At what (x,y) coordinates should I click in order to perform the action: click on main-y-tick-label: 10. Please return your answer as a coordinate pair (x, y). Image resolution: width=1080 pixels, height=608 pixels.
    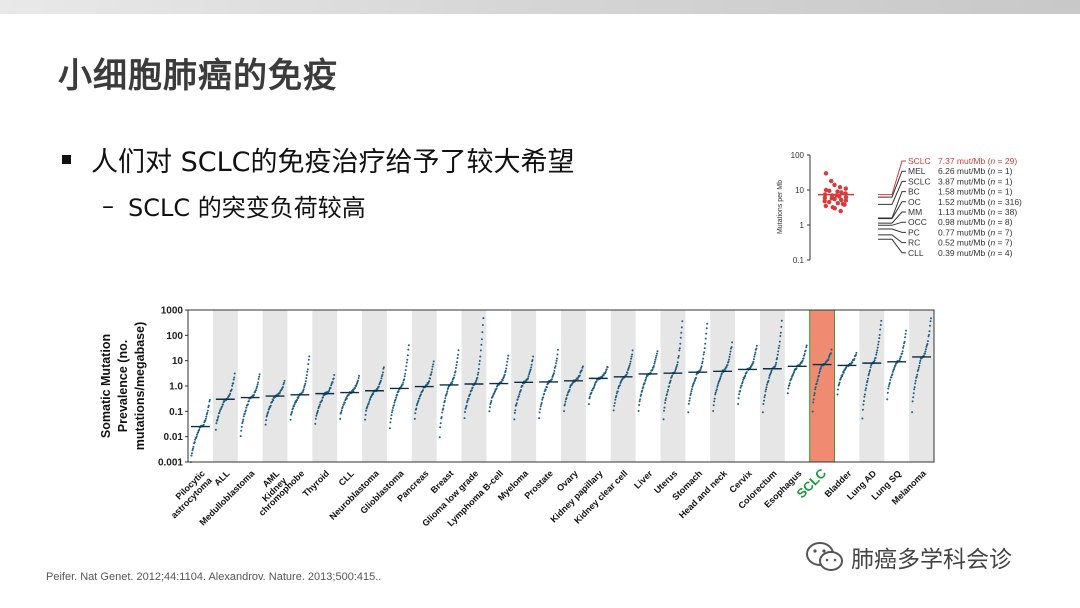
    Looking at the image, I should click on (178, 361).